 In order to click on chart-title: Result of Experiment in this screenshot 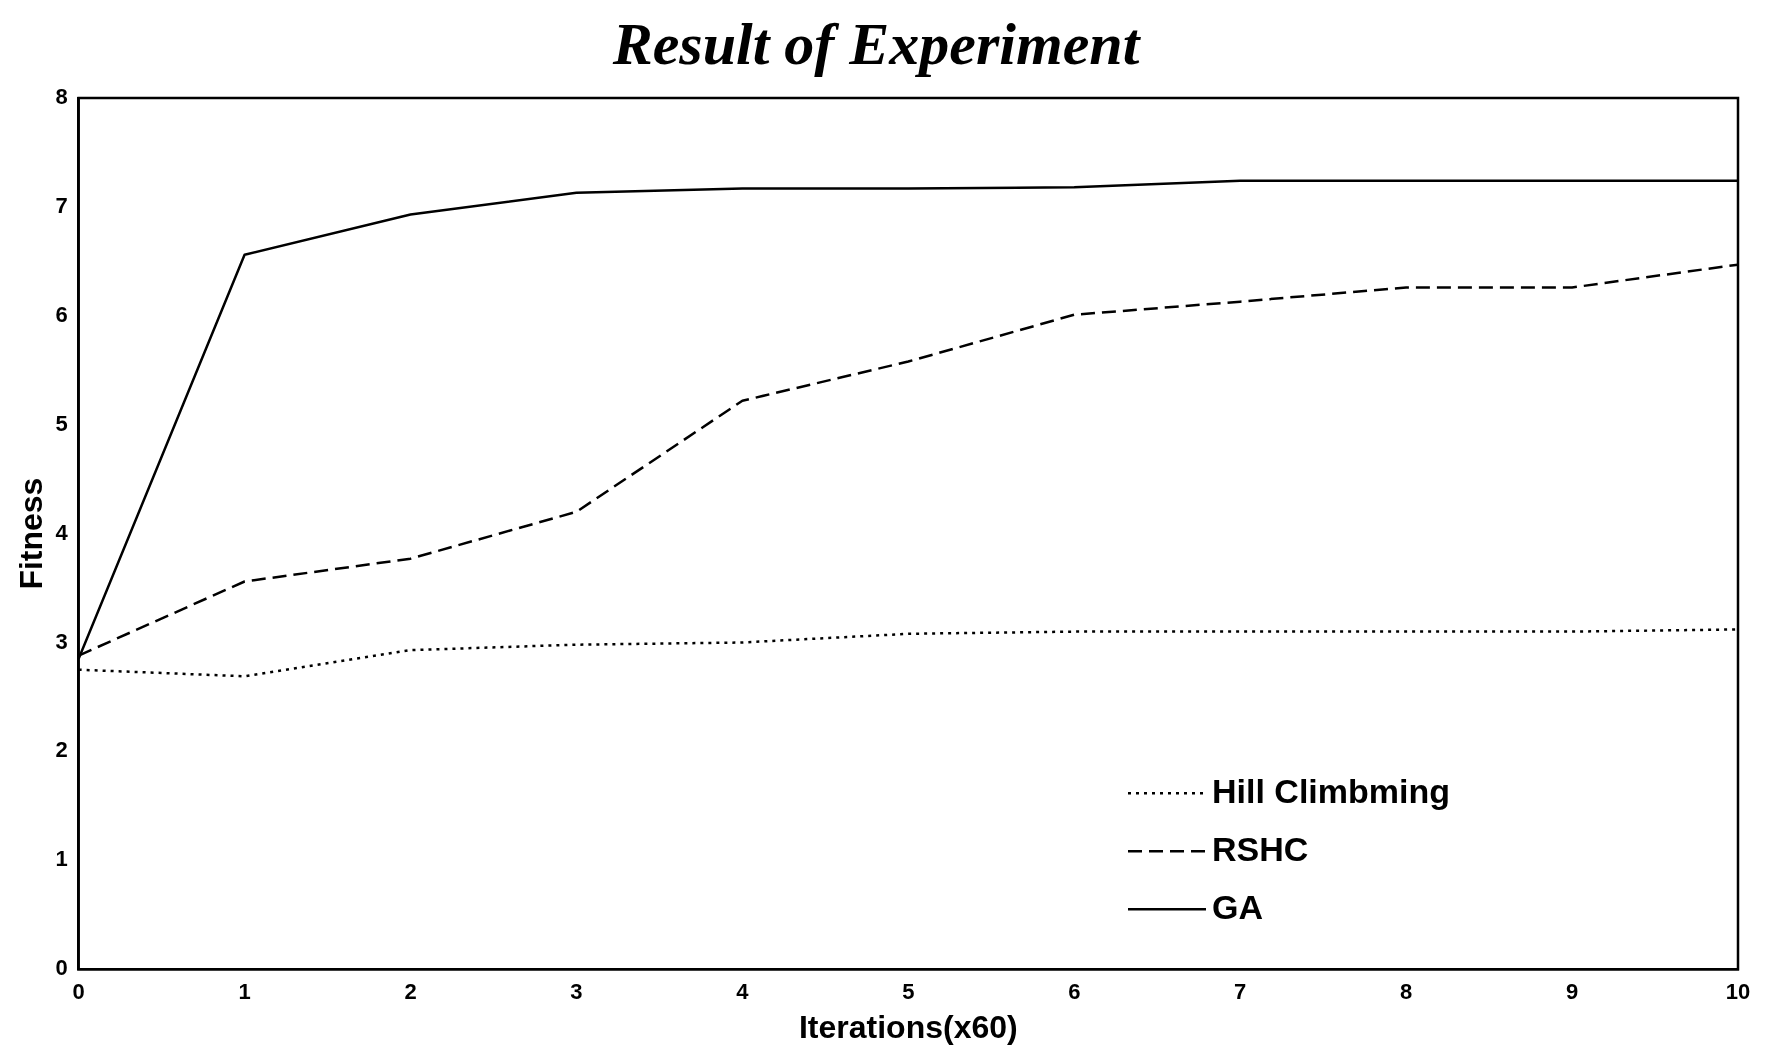, I will do `click(876, 43)`.